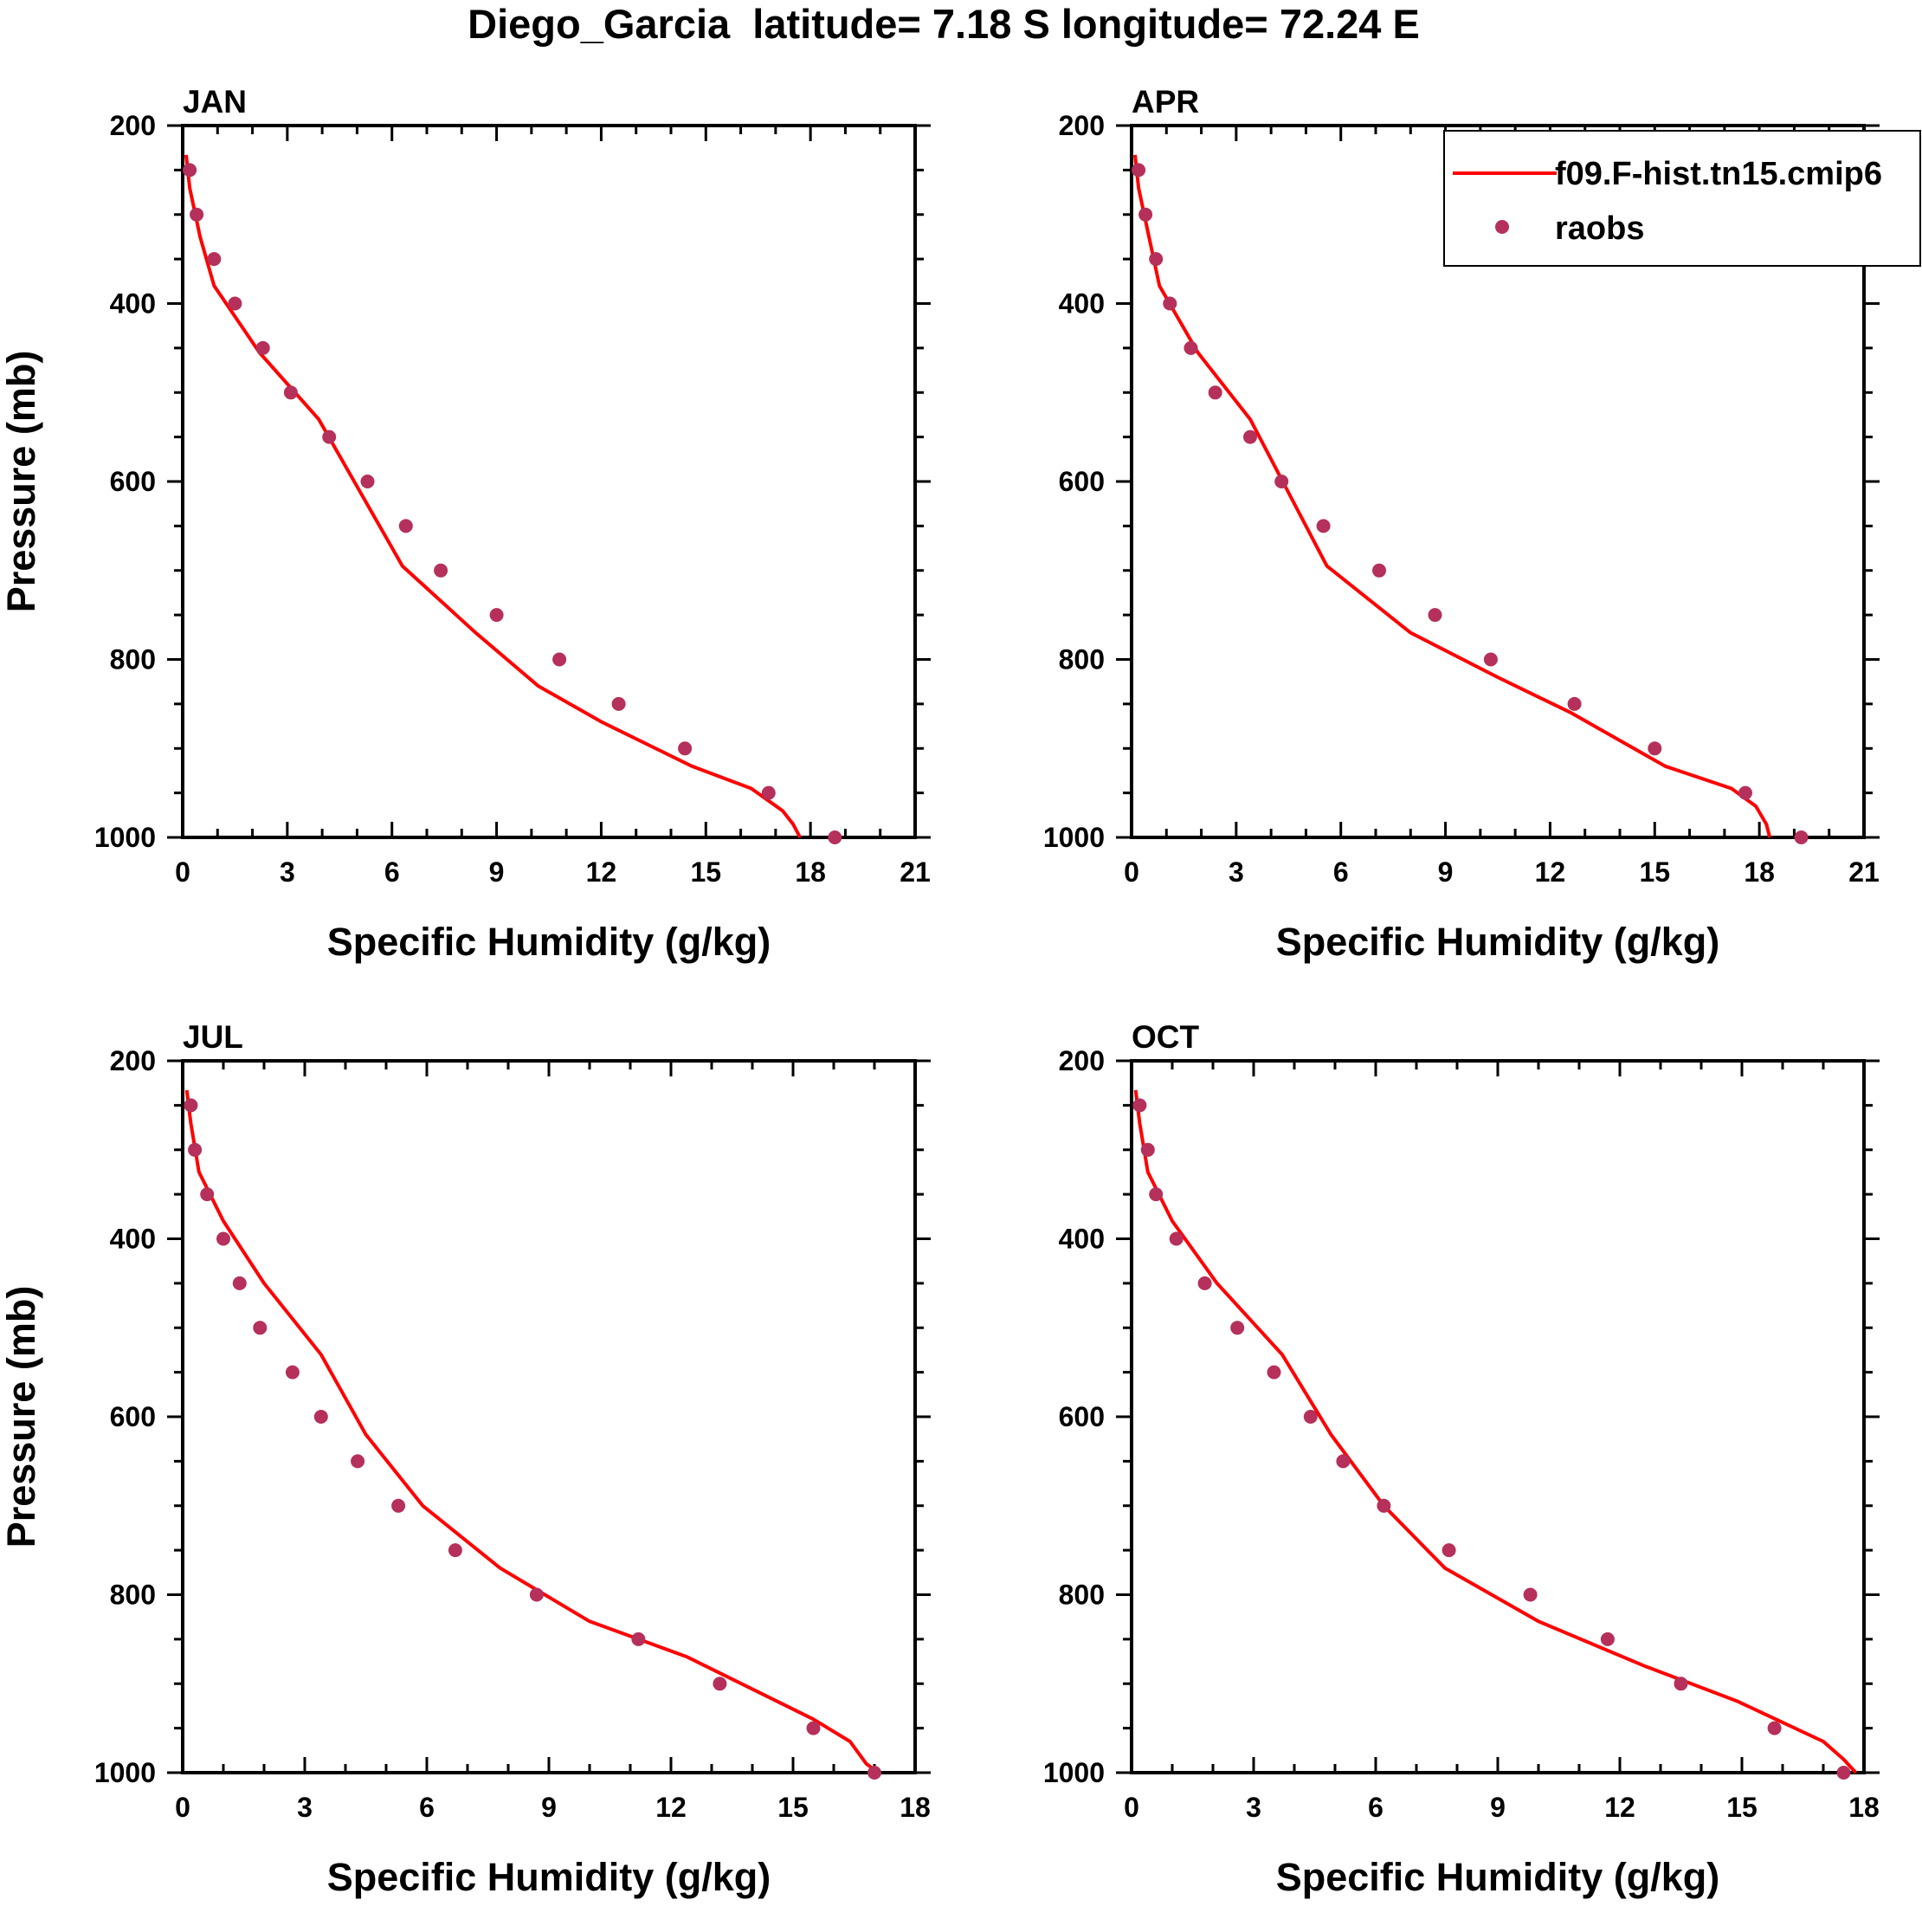 This screenshot has height=1932, width=1922. I want to click on legend: f09.F-hist.tn15.cmip6 raobs, so click(1682, 198).